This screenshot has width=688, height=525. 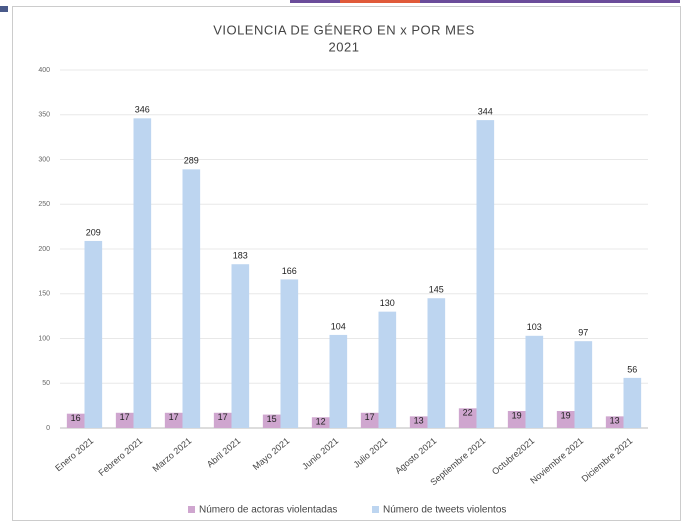 What do you see at coordinates (44, 294) in the screenshot?
I see `y-tick-label: 150` at bounding box center [44, 294].